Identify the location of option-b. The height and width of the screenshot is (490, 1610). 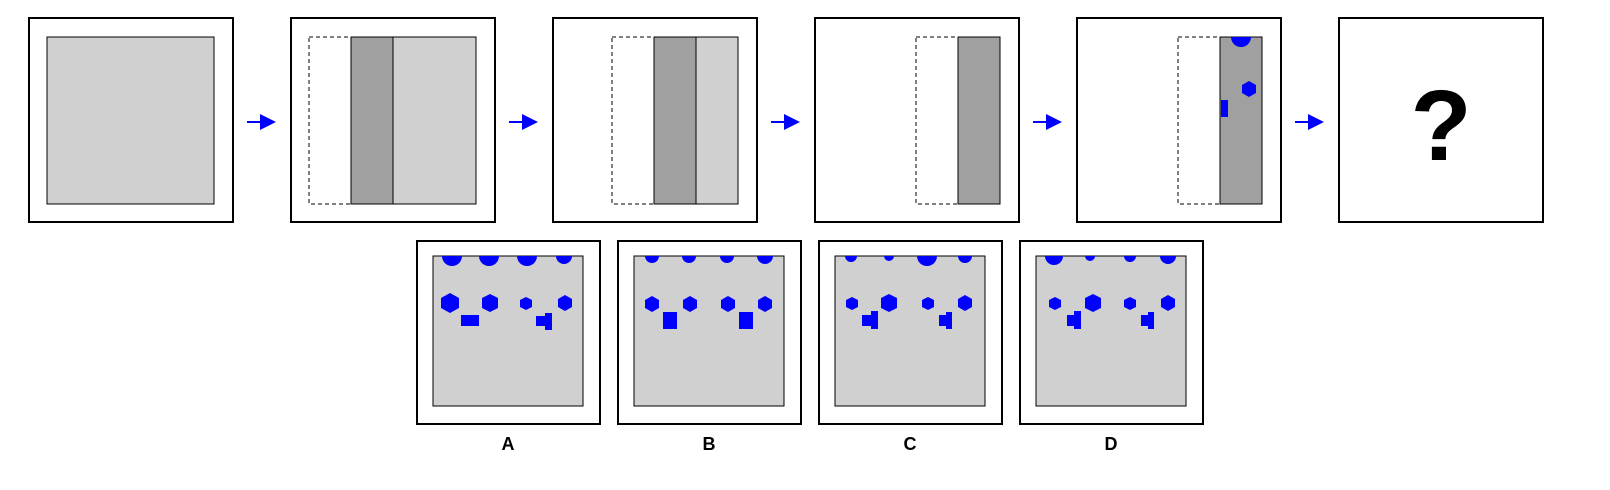
(709, 332).